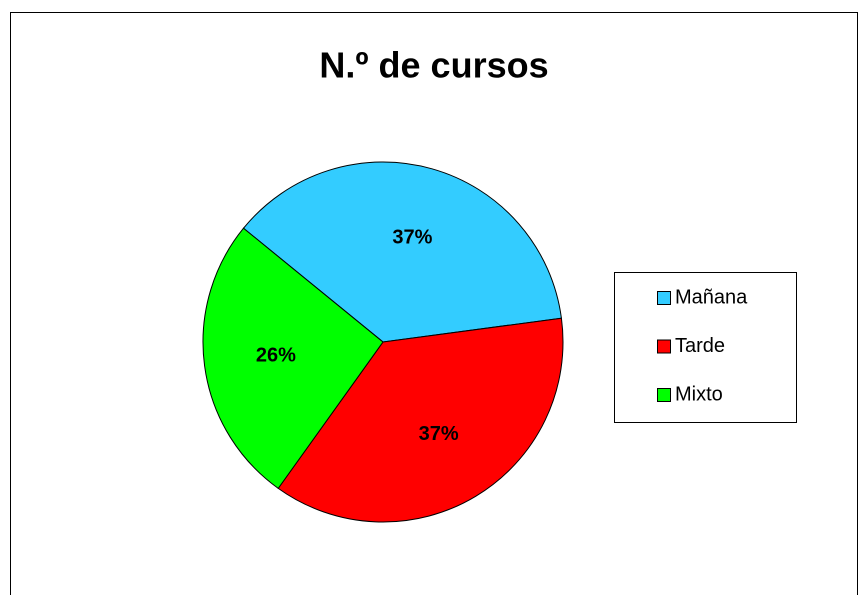 This screenshot has width=868, height=595. Describe the element at coordinates (711, 297) in the screenshot. I see `legend-label: Mañana` at that location.